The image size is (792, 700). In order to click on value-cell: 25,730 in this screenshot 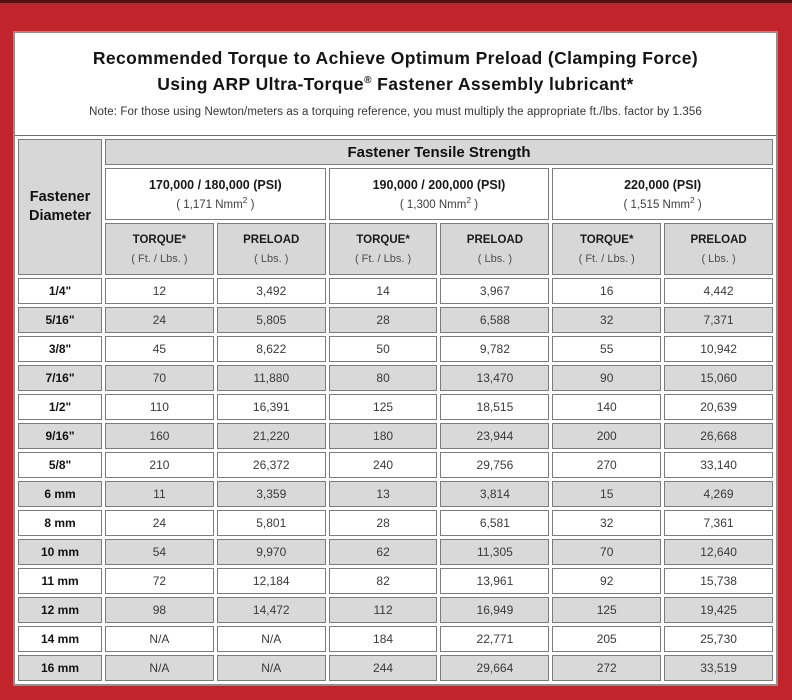, I will do `click(718, 639)`.